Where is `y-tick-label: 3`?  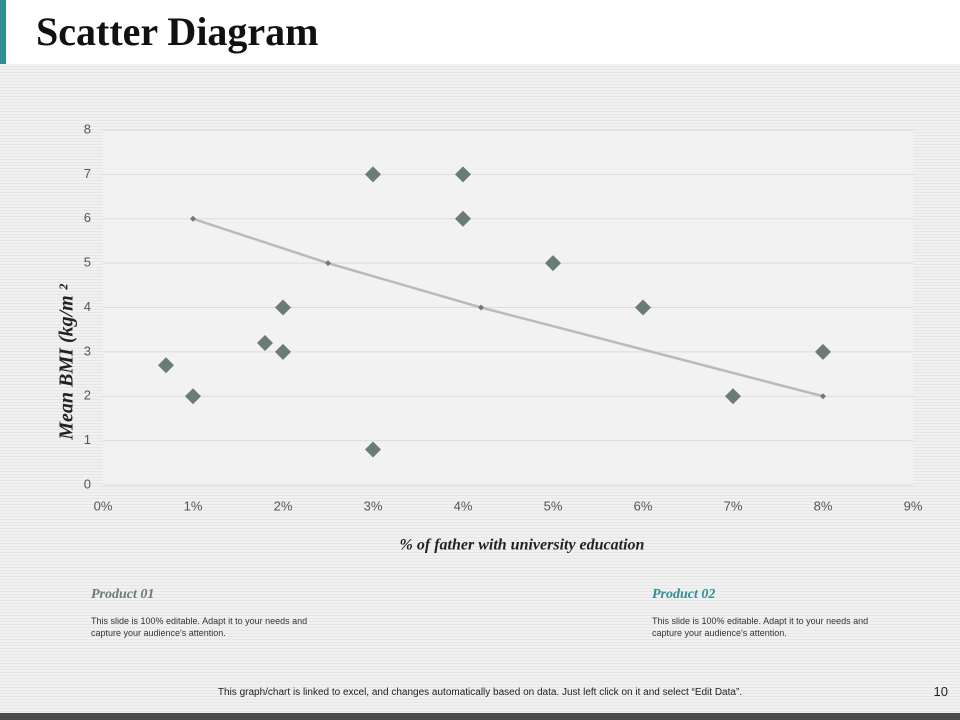 y-tick-label: 3 is located at coordinates (87, 350).